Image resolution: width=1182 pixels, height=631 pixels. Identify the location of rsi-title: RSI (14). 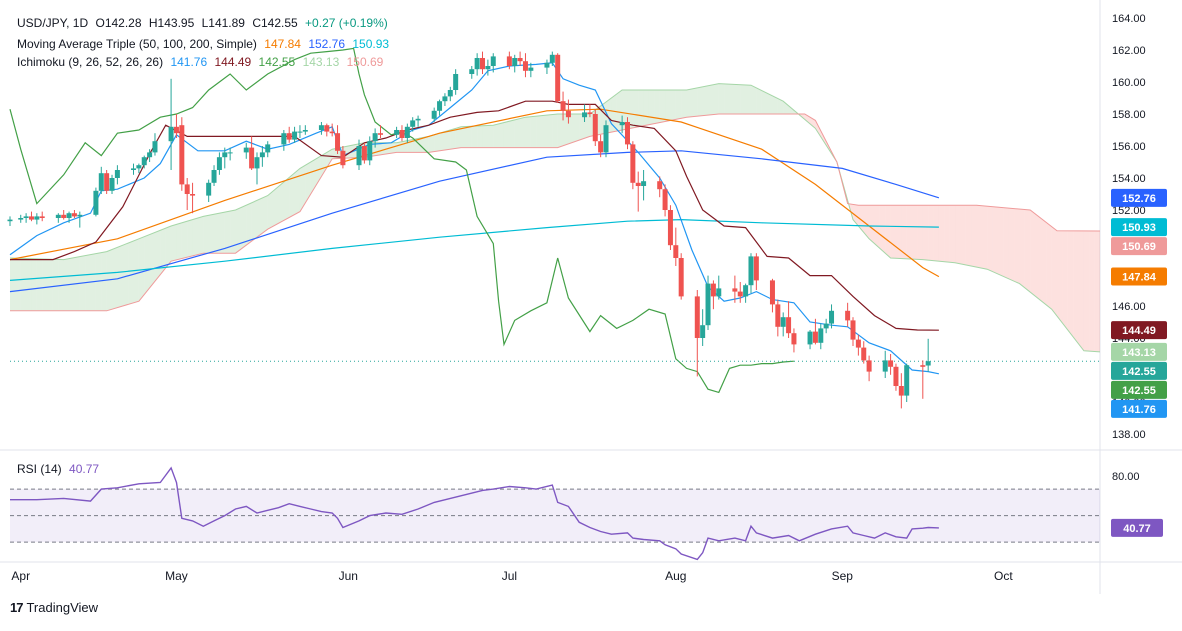
(39, 469).